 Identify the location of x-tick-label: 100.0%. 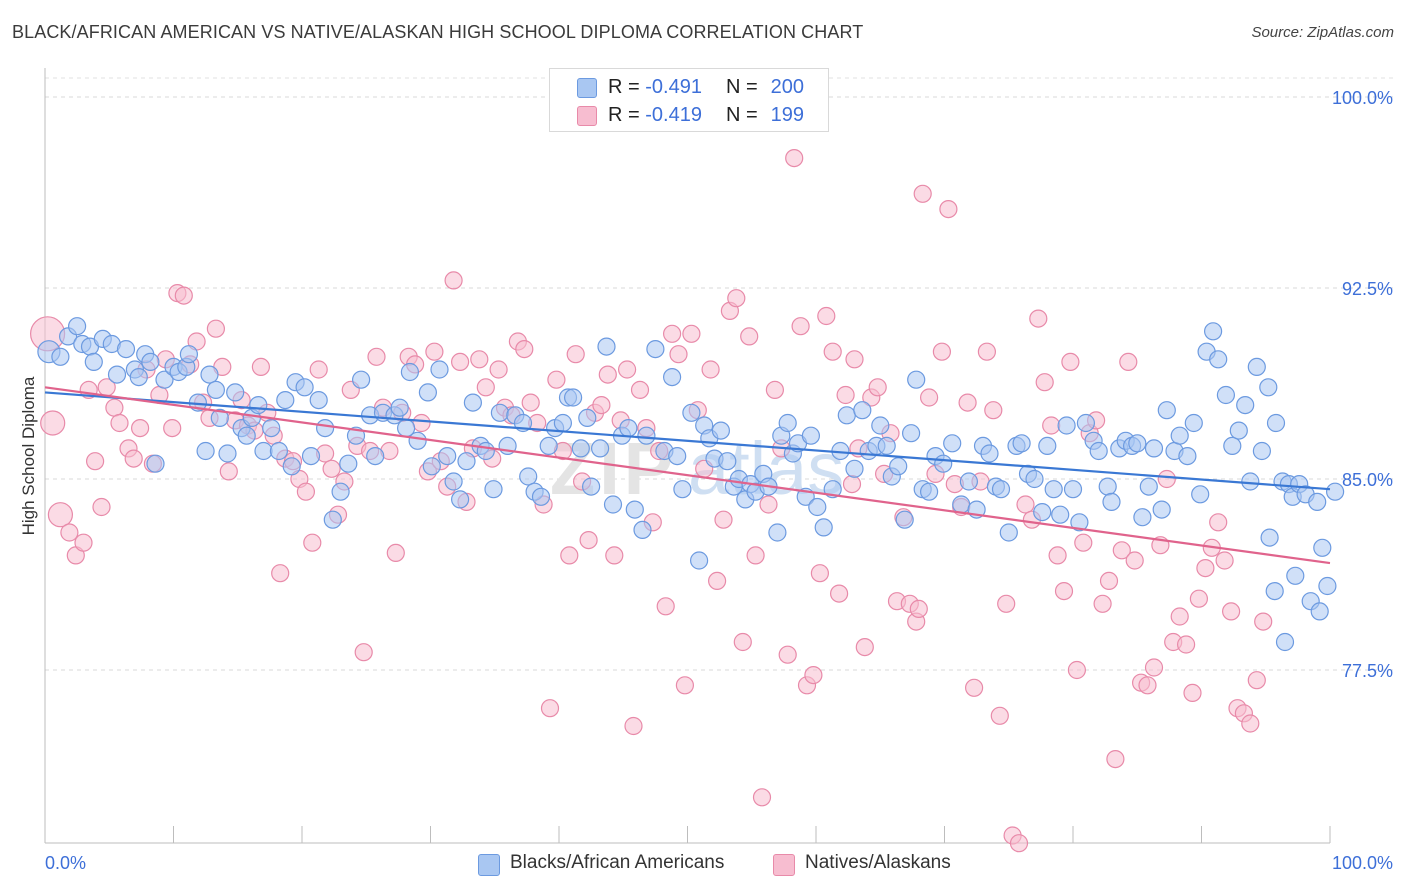
(1362, 863).